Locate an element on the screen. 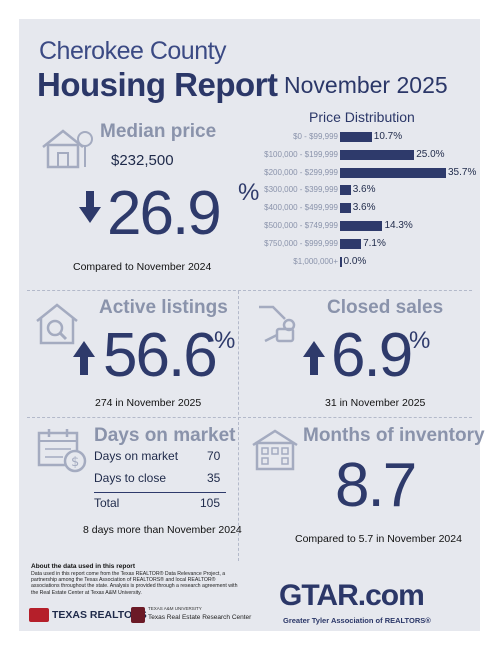 The image size is (500, 648). county-title: Cherokee County is located at coordinates (133, 51).